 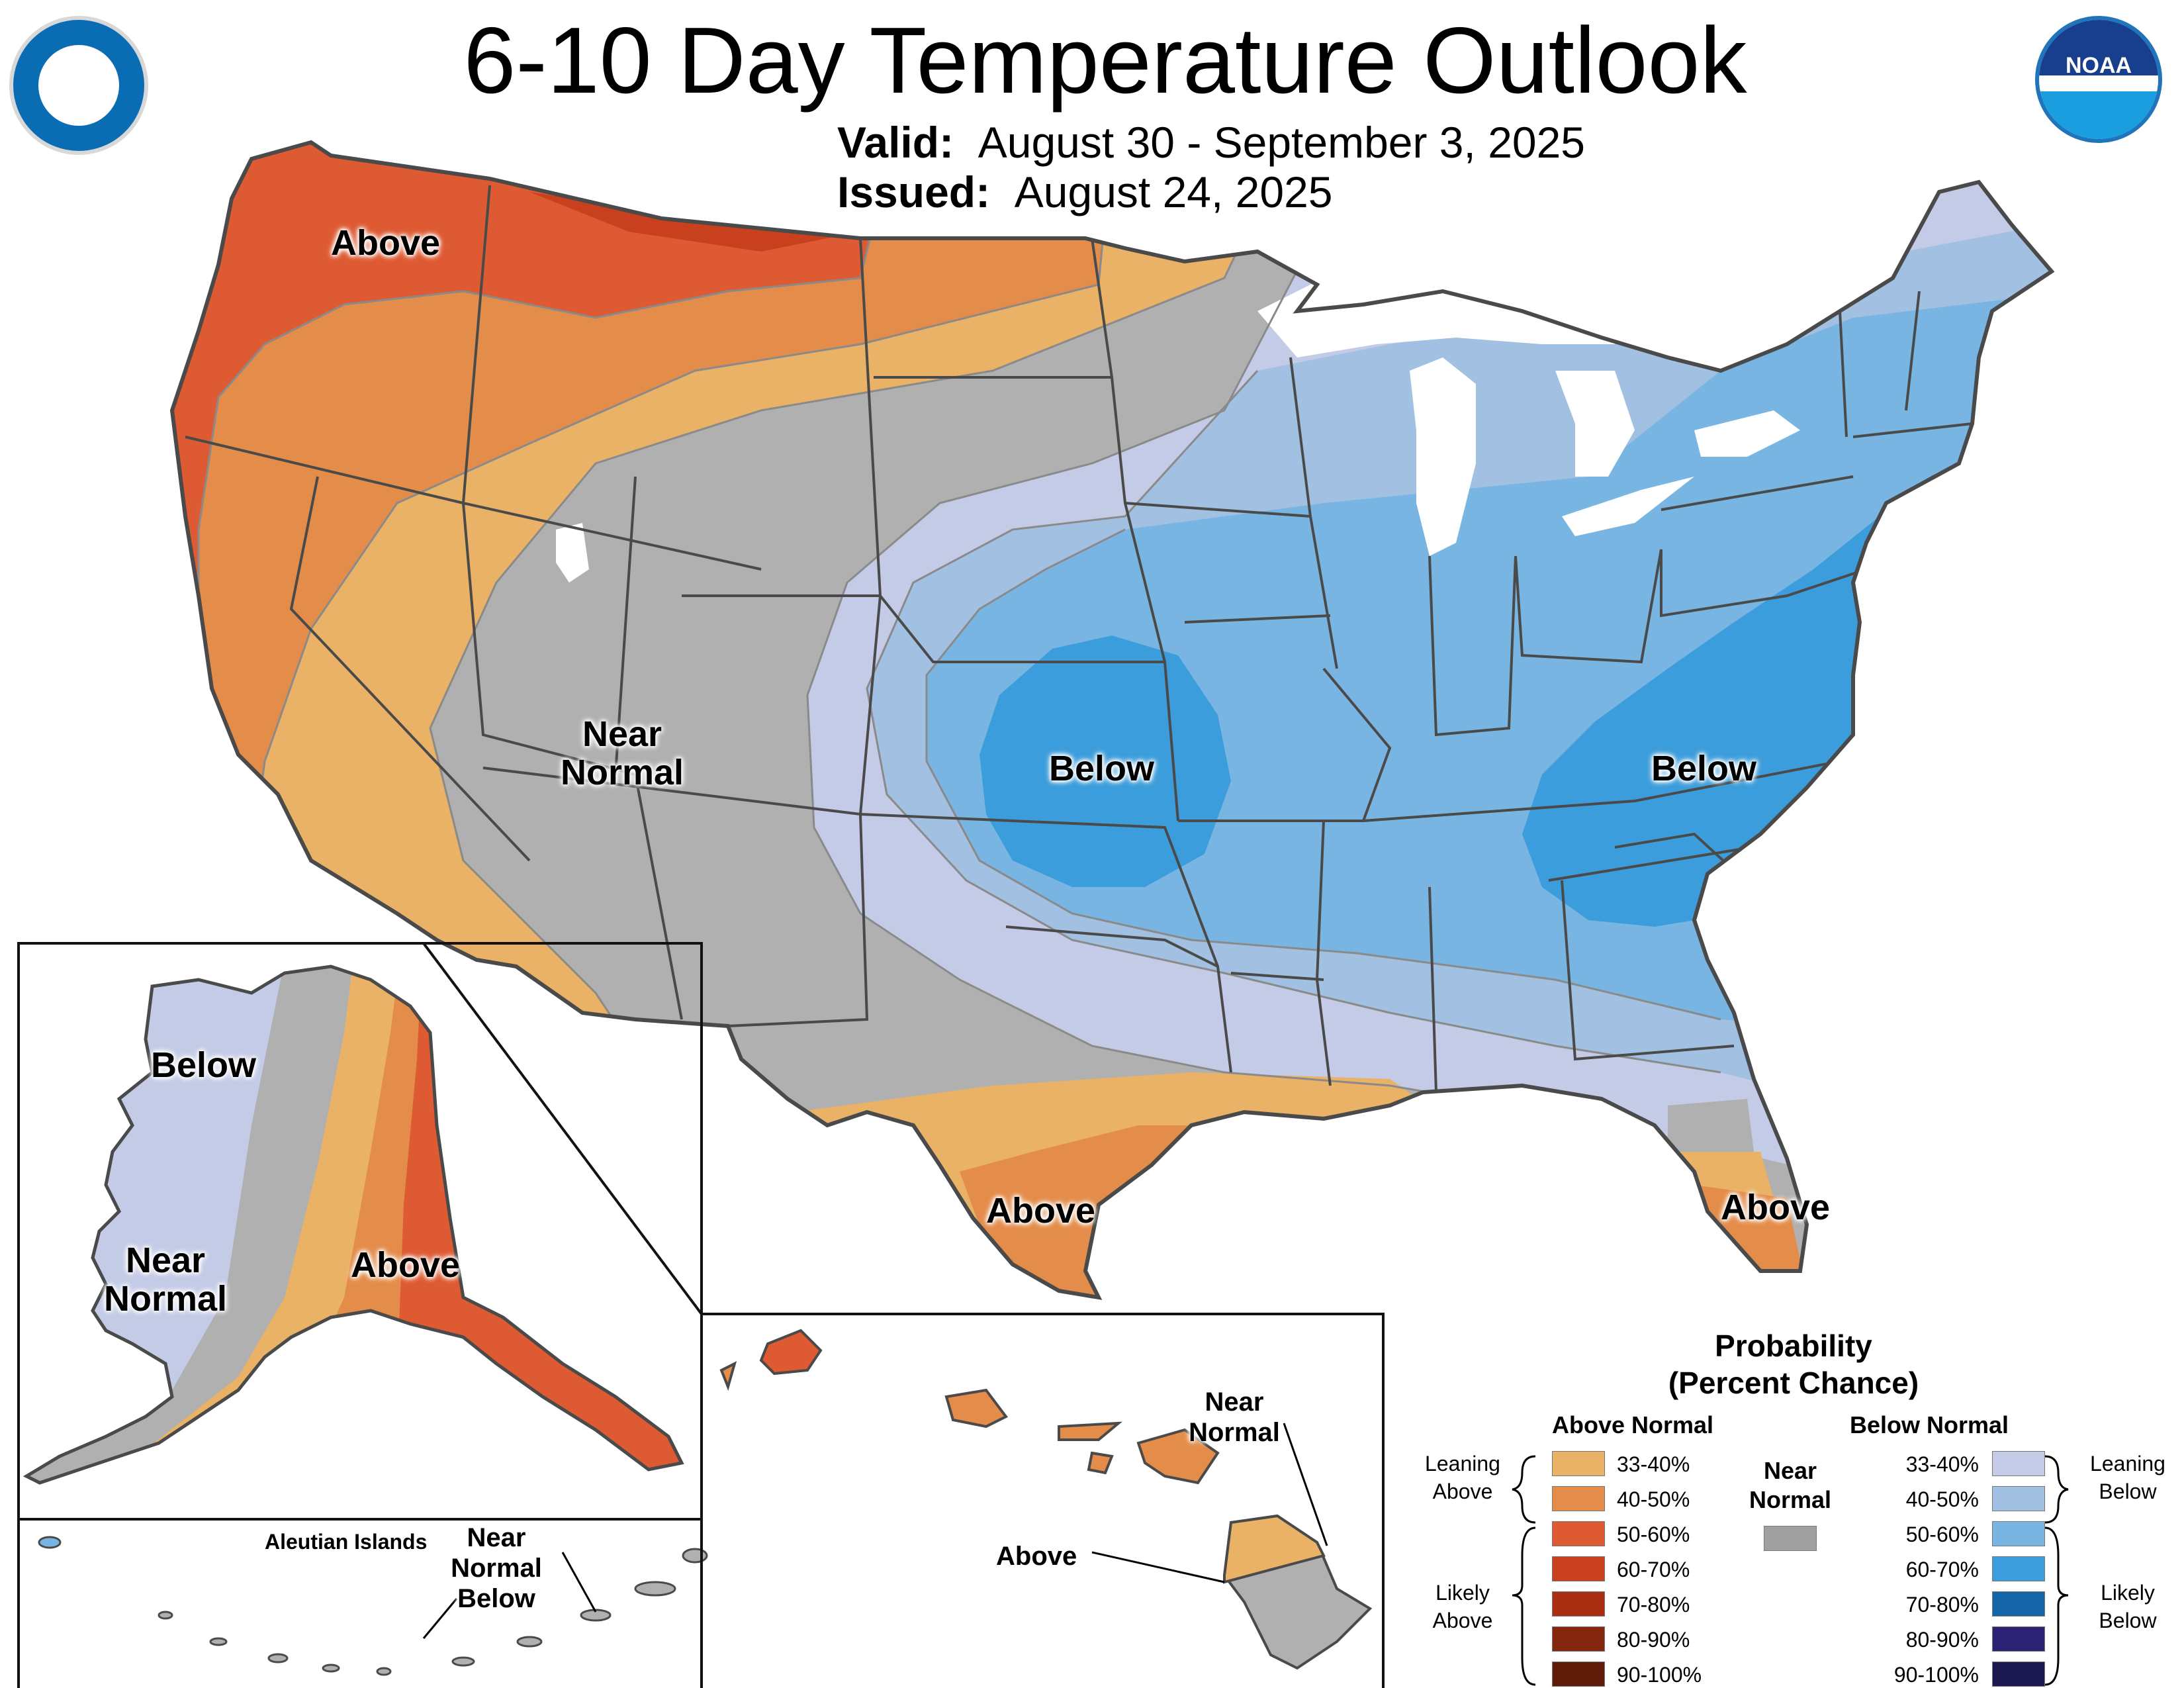 I want to click on above-40-50-area-florida, so click(x=1750, y=1238).